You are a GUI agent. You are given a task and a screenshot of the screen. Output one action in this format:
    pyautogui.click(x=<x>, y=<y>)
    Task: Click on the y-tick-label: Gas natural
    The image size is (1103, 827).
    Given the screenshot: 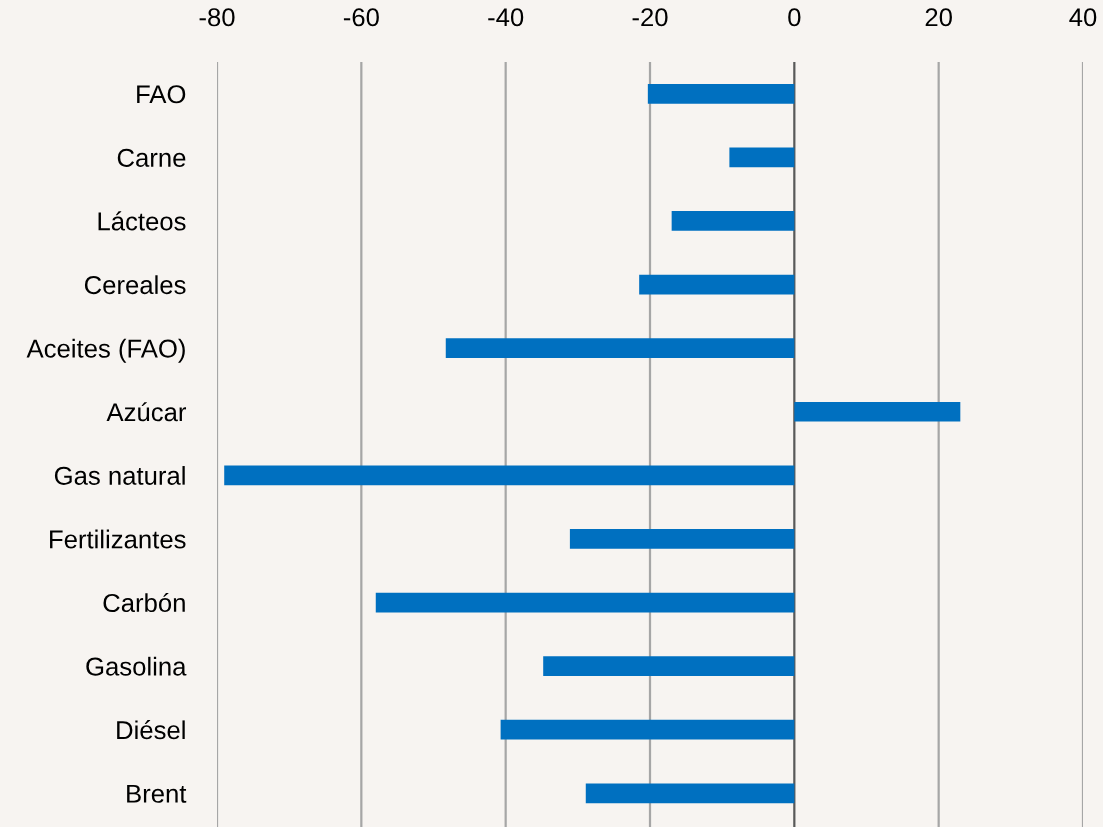 What is the action you would take?
    pyautogui.click(x=119, y=475)
    